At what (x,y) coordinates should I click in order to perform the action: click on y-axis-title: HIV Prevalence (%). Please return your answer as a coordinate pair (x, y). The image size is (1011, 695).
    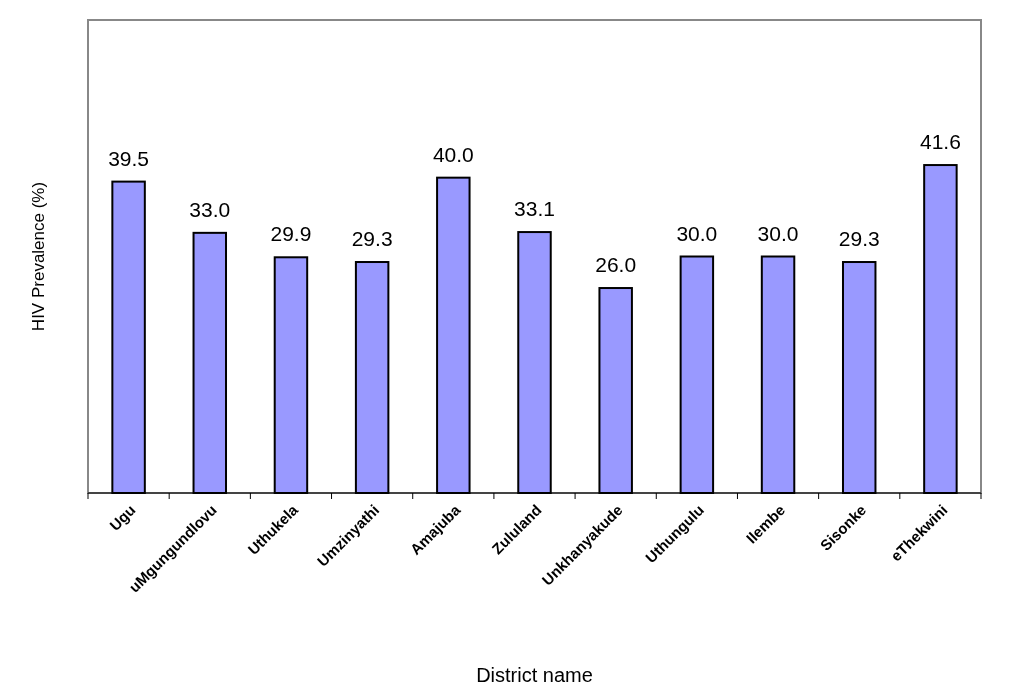
    Looking at the image, I should click on (38, 256).